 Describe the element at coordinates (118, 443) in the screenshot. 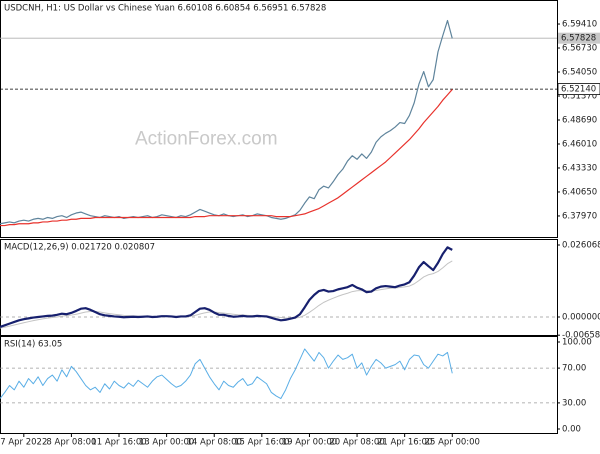

I see `x-tick-label: 11 Apr 16:00` at that location.